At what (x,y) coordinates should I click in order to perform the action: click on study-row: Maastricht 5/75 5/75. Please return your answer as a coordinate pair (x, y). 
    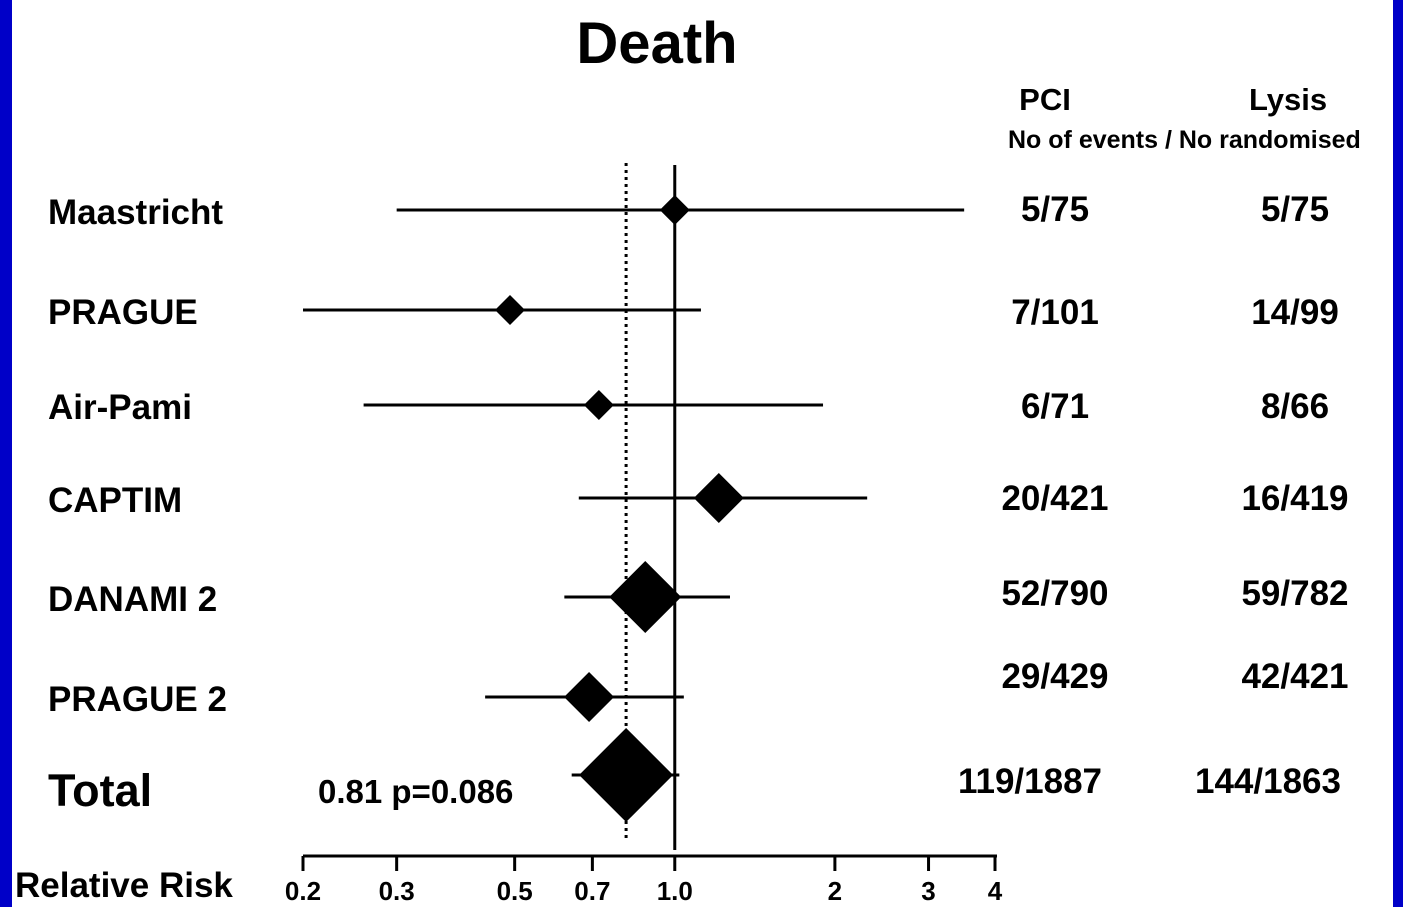
    Looking at the image, I should click on (688, 211).